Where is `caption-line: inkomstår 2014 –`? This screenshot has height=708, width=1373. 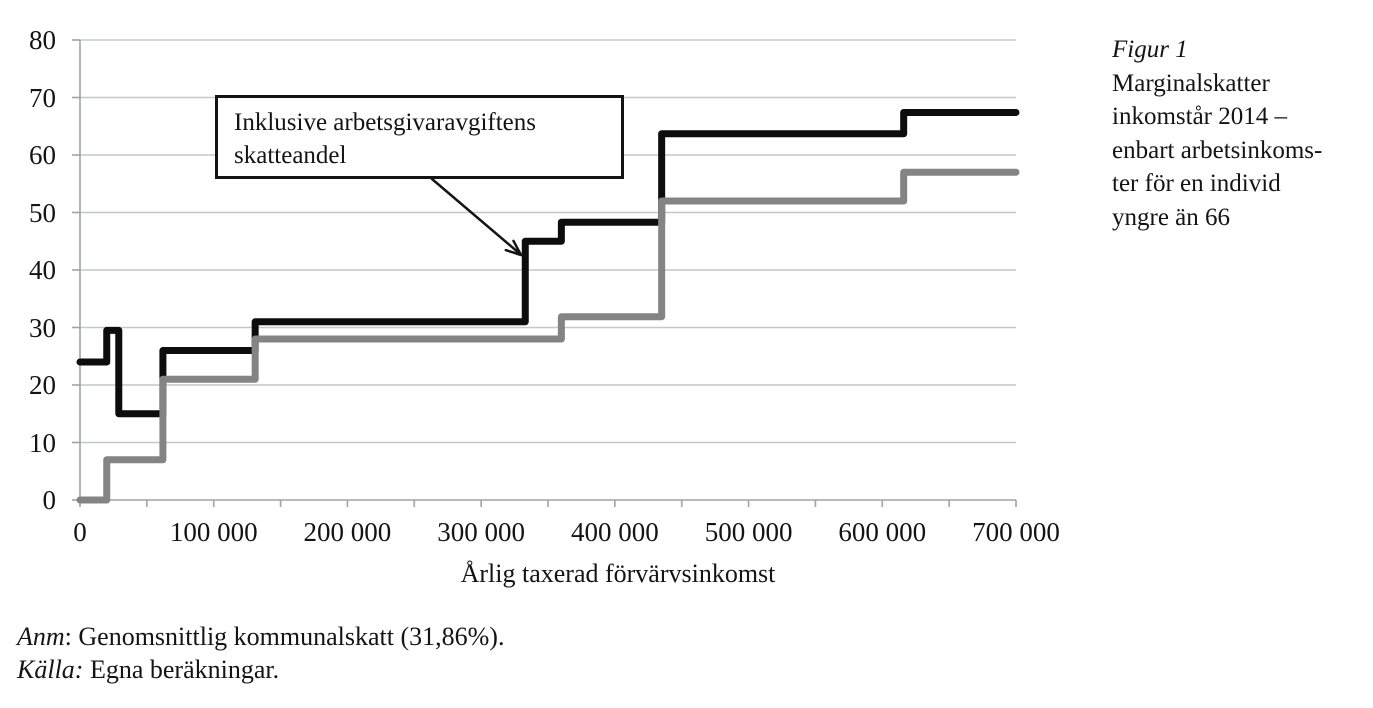
caption-line: inkomstår 2014 – is located at coordinates (1199, 116).